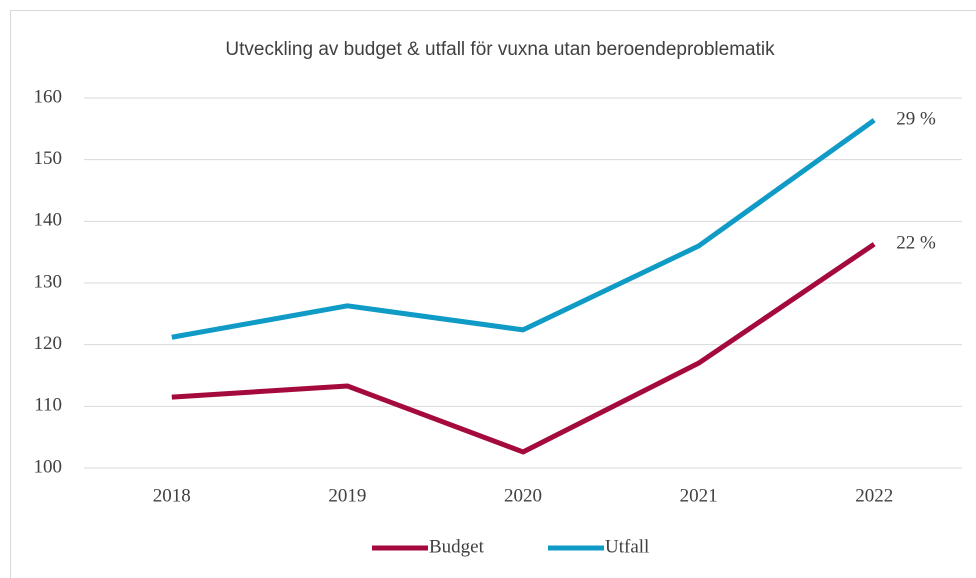 The height and width of the screenshot is (578, 976). Describe the element at coordinates (48, 96) in the screenshot. I see `y-tick-label: 160` at that location.